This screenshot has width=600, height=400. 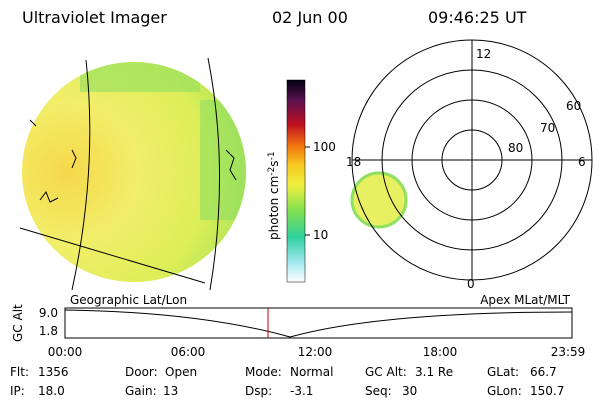 I want to click on info-value: 18.0, so click(x=51, y=391).